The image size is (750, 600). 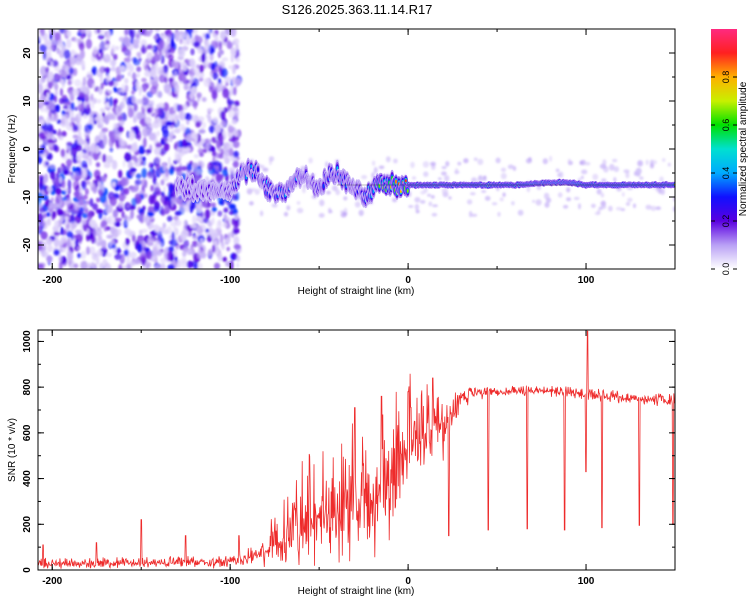 I want to click on colorbar-bar, so click(x=724, y=149).